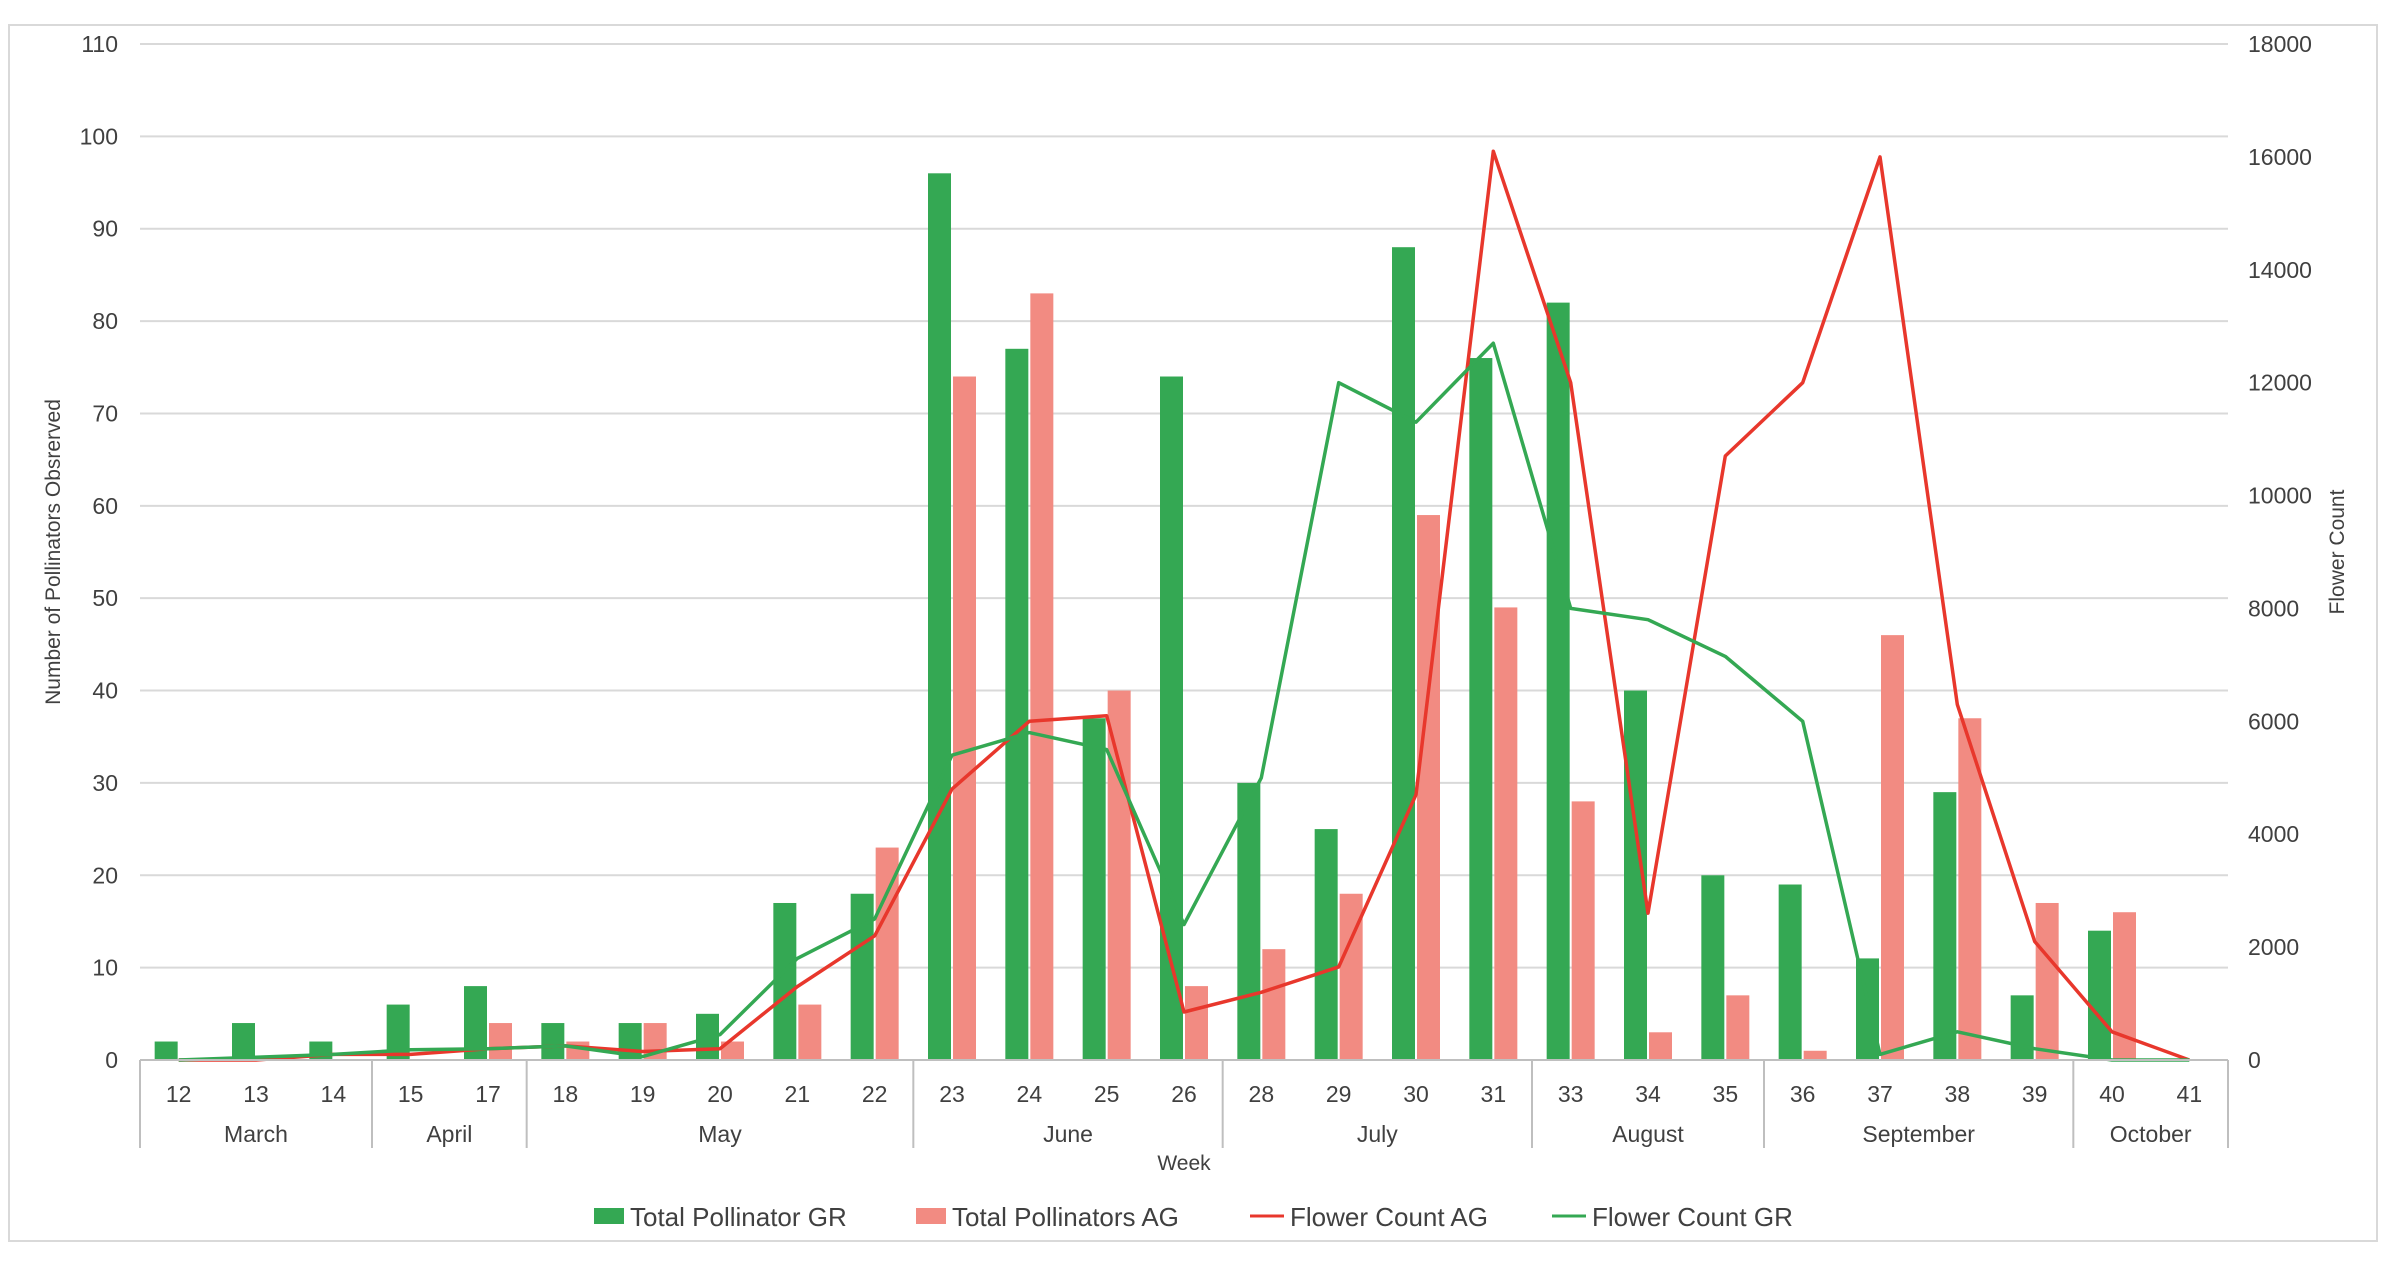 The width and height of the screenshot is (2392, 1264). Describe the element at coordinates (105, 691) in the screenshot. I see `left-tick-label: 40` at that location.